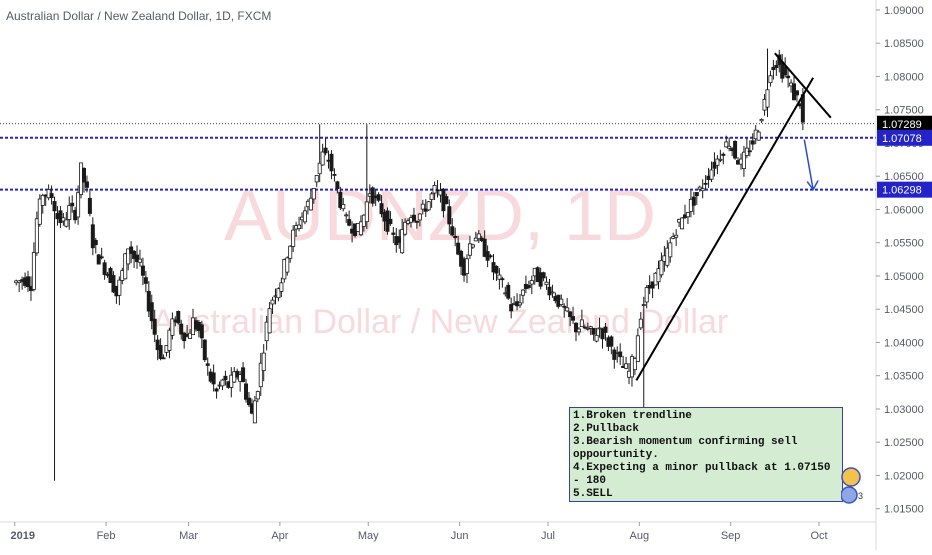  Describe the element at coordinates (438, 157) in the screenshot. I see `horizontal-levels` at that location.